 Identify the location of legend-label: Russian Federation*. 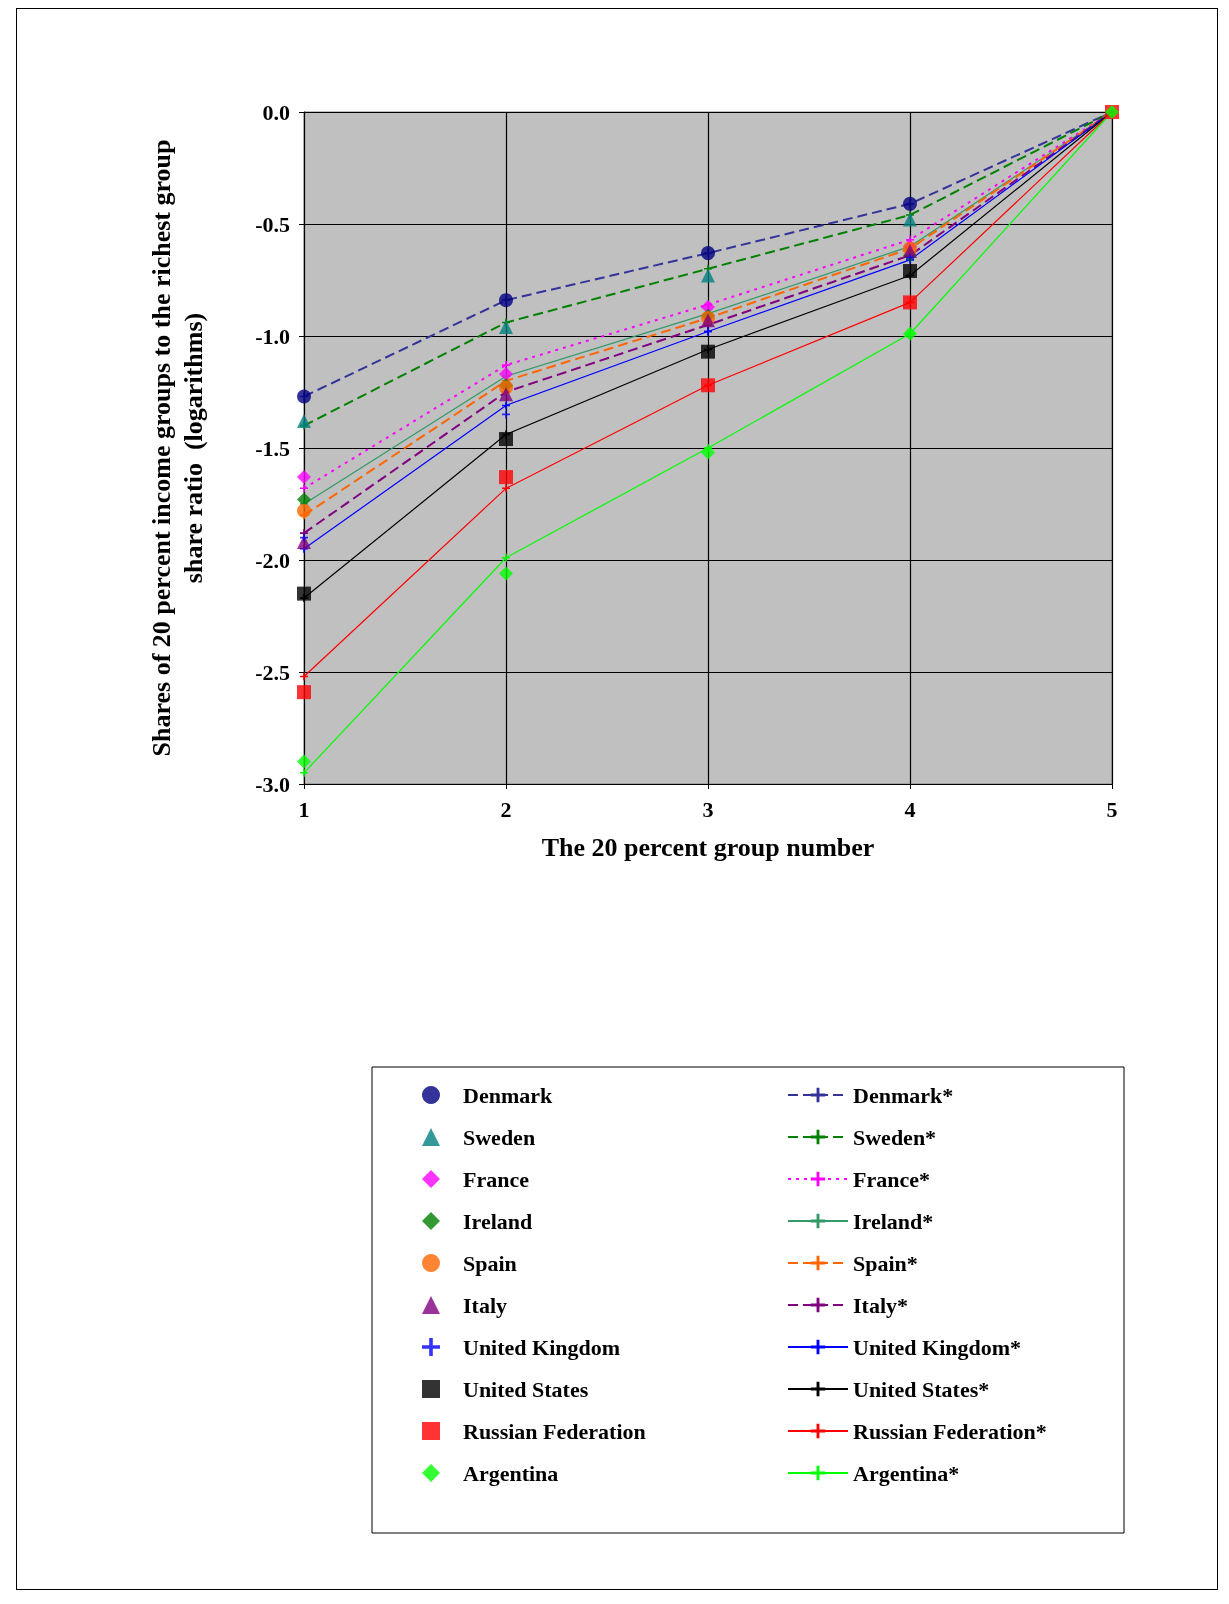
(950, 1431).